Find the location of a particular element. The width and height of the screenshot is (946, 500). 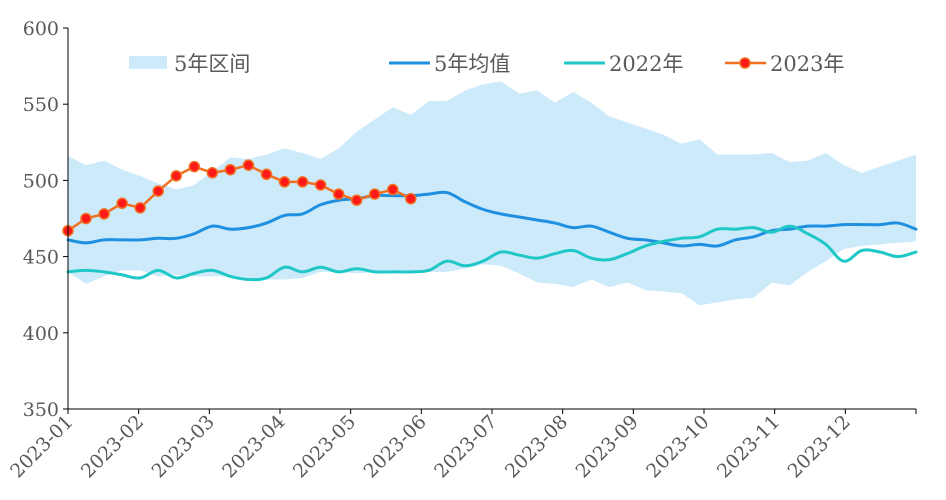

y-tick-label-600: 600 is located at coordinates (41, 29).